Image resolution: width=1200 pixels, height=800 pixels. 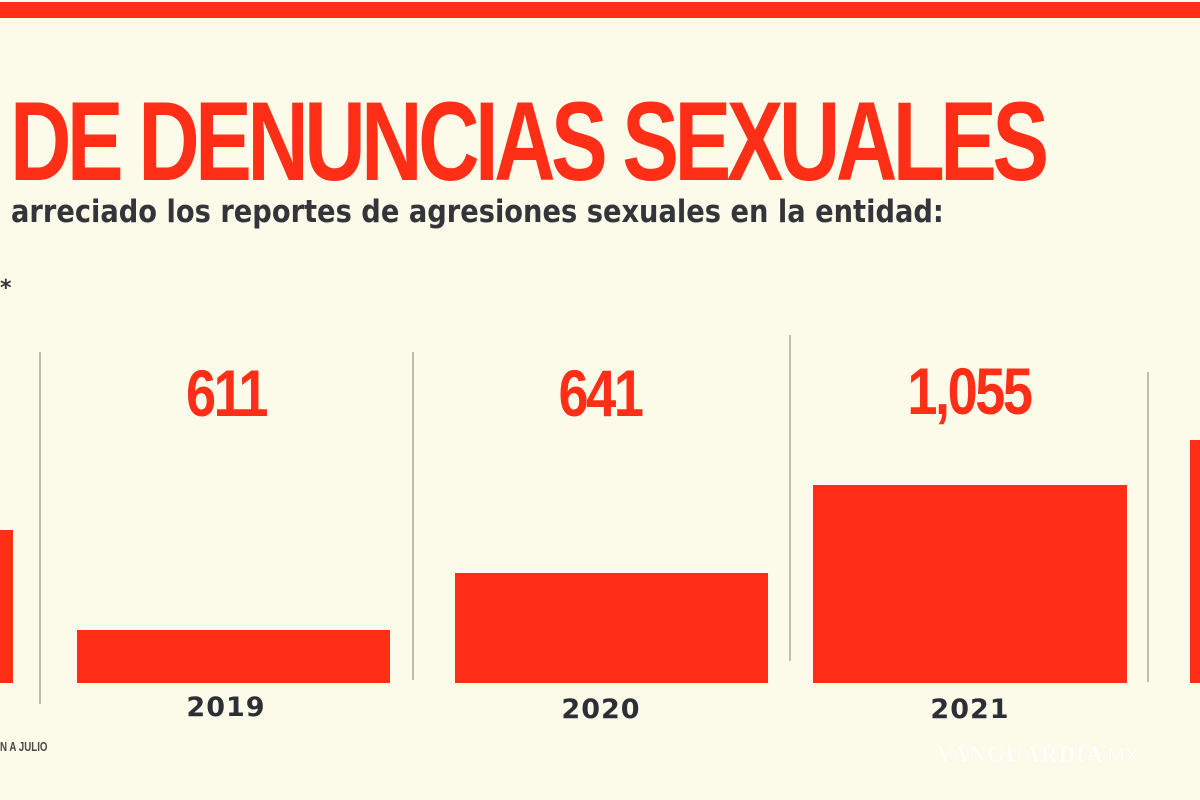 What do you see at coordinates (529, 141) in the screenshot?
I see `chart-title: DE DENUNCIAS SEXUALES` at bounding box center [529, 141].